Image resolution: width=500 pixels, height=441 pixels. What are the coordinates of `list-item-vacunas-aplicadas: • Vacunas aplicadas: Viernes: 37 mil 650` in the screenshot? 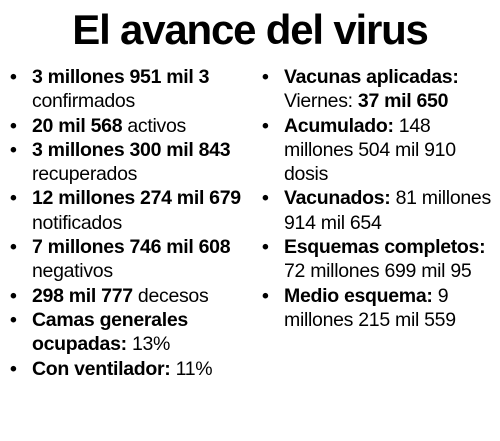 It's located at (378, 89).